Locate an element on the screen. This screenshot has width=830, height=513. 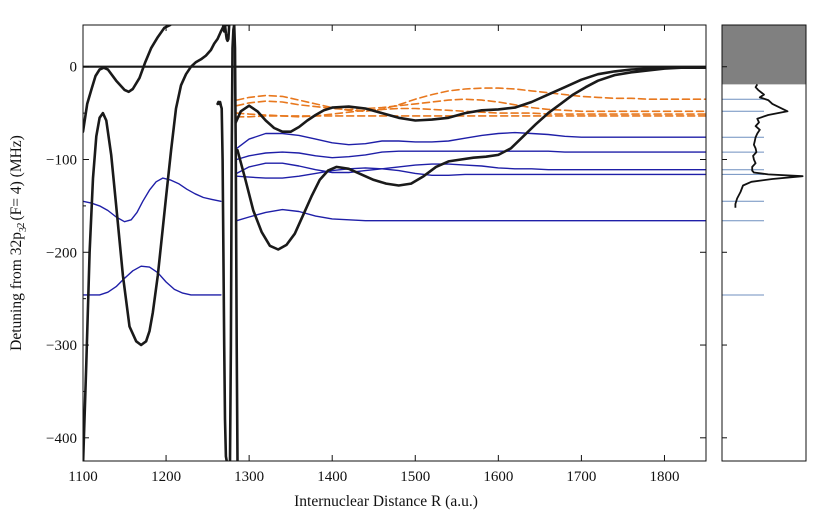
spectrum-panel is located at coordinates (764, 243).